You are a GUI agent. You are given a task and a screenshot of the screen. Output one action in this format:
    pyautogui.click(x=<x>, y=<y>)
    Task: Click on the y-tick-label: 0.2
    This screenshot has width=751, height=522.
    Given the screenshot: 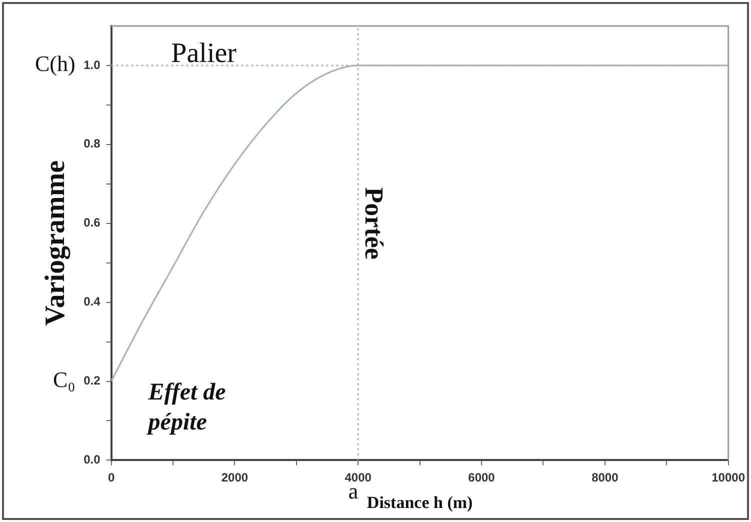 What is the action you would take?
    pyautogui.click(x=92, y=381)
    